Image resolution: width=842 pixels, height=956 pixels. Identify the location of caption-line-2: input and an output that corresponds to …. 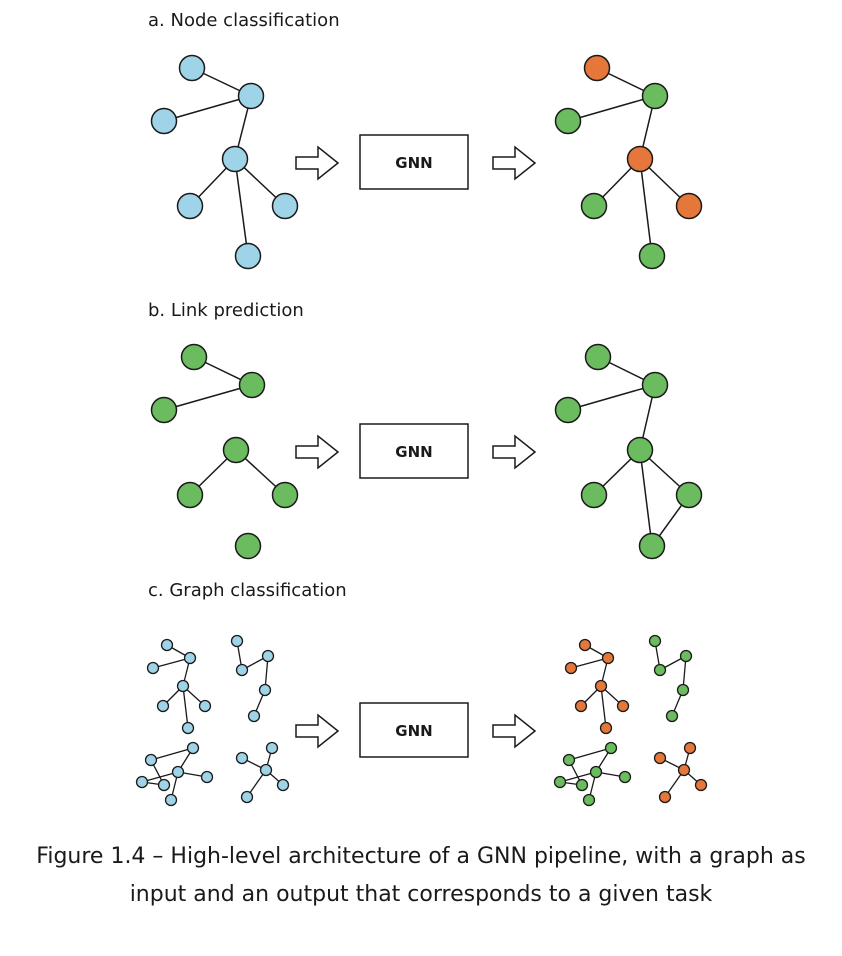
(421, 894).